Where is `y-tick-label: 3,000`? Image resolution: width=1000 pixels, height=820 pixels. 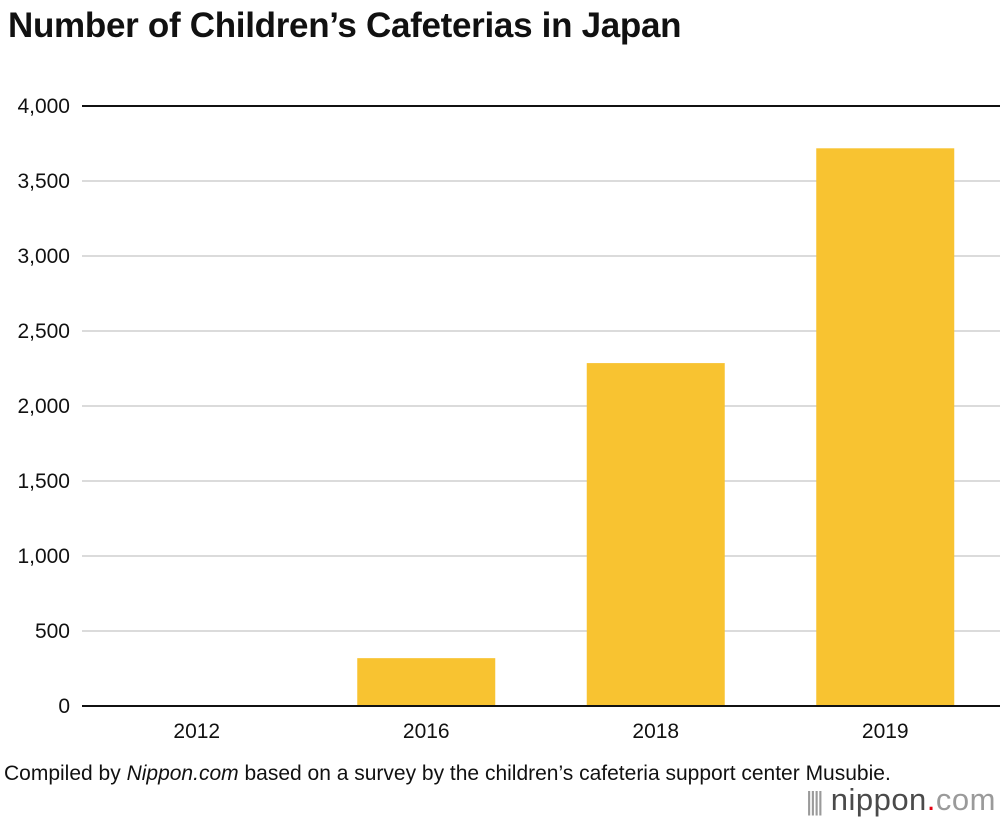
y-tick-label: 3,000 is located at coordinates (43, 256).